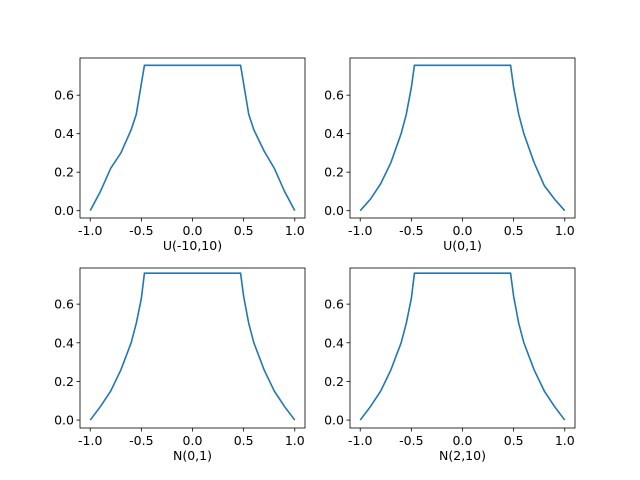 Image resolution: width=640 pixels, height=480 pixels. Describe the element at coordinates (192, 455) in the screenshot. I see `x-axis-label: N(0,1)` at that location.